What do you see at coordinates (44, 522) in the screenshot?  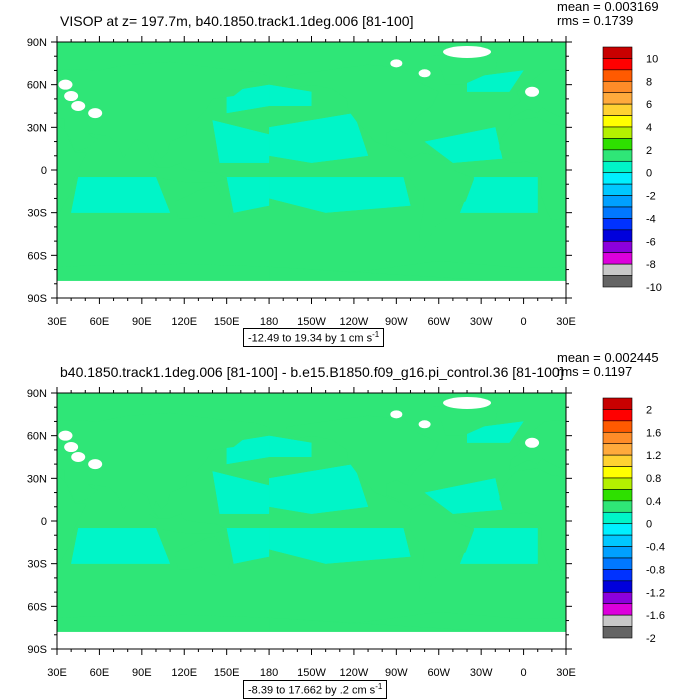 I see `panel2-ytick-label: 0` at bounding box center [44, 522].